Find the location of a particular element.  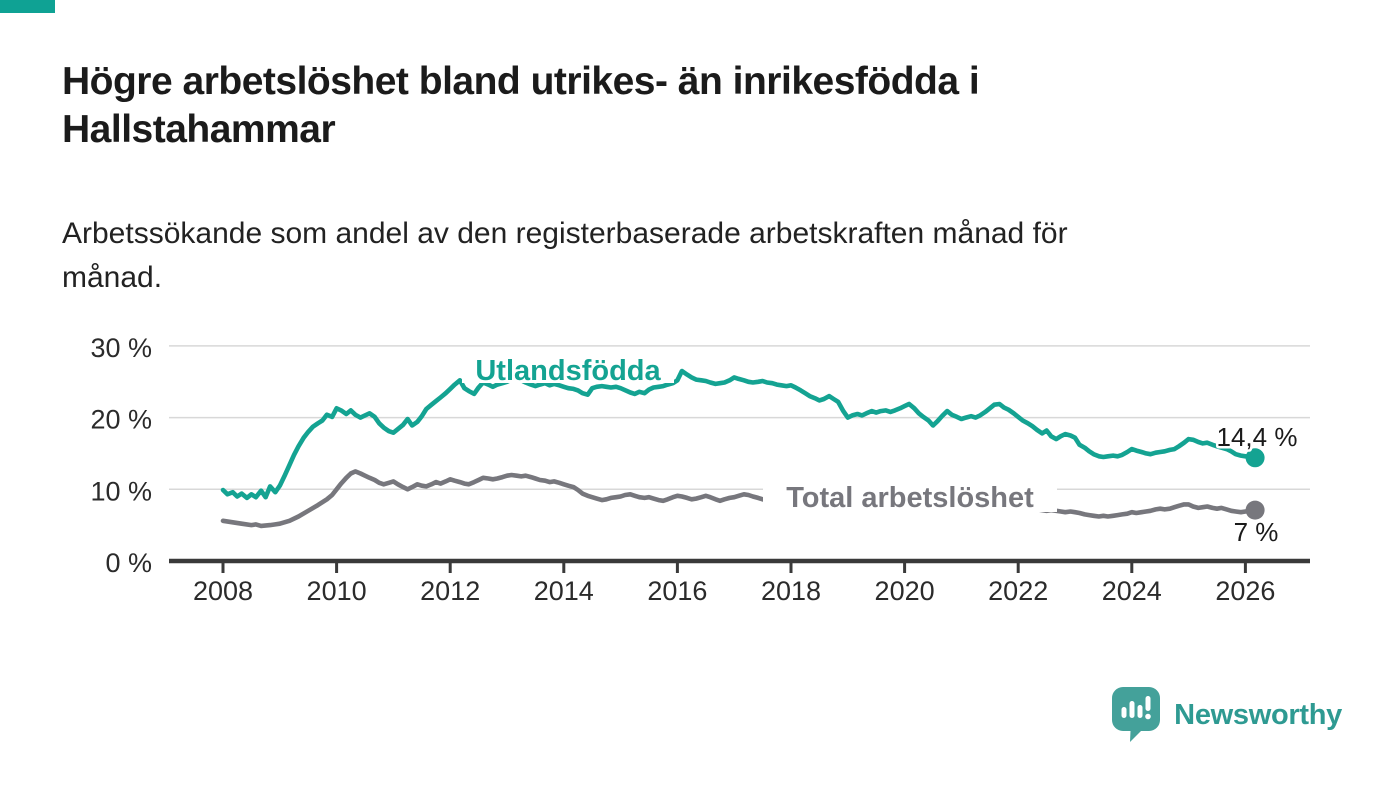

newsworthy-logo-text: Newsworthy is located at coordinates (1258, 714).